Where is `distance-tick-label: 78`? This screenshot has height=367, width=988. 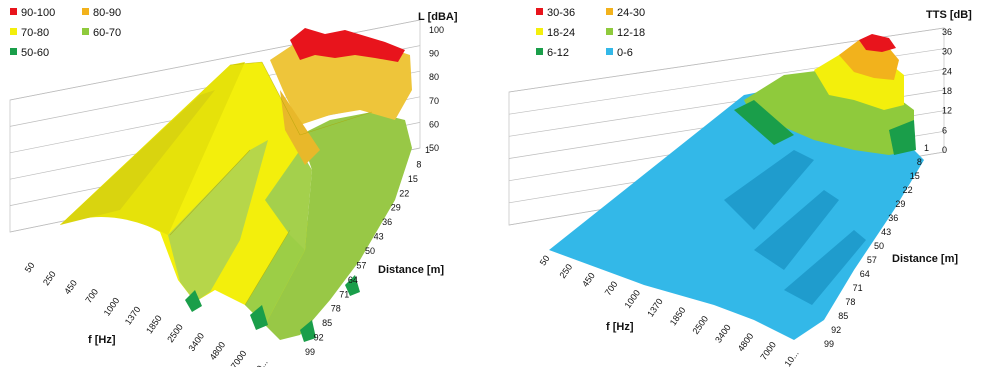 distance-tick-label: 78 is located at coordinates (336, 309).